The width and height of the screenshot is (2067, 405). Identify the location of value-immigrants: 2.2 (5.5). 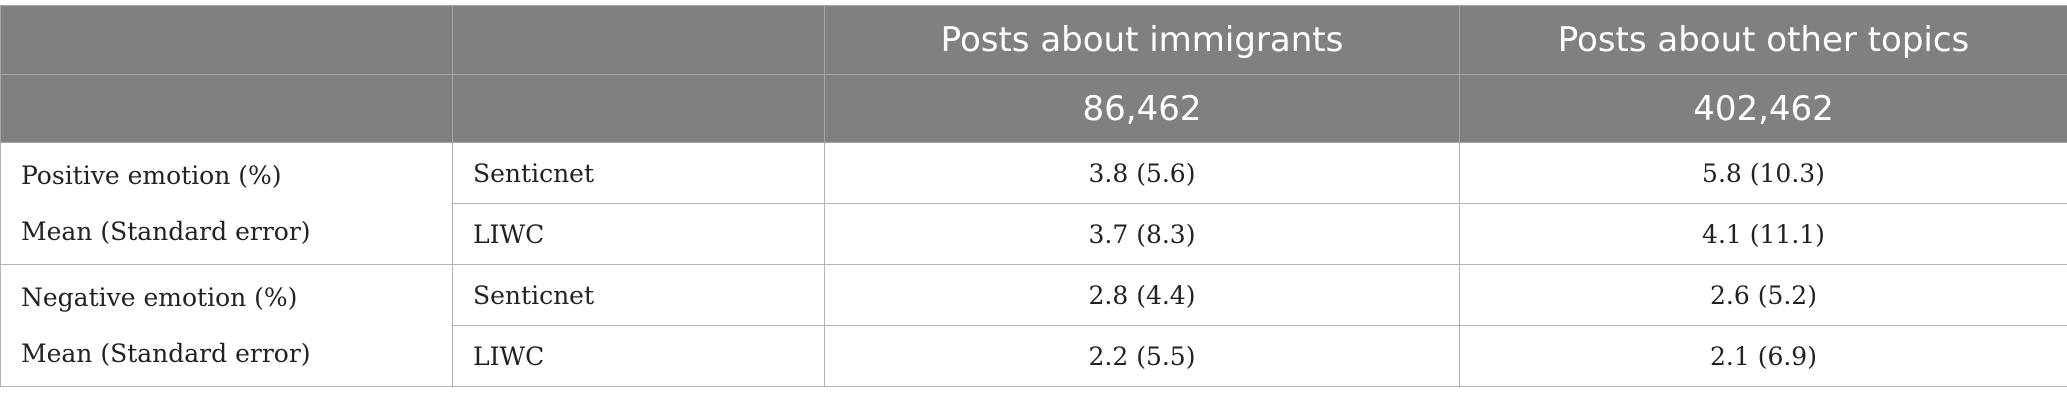
(1142, 356).